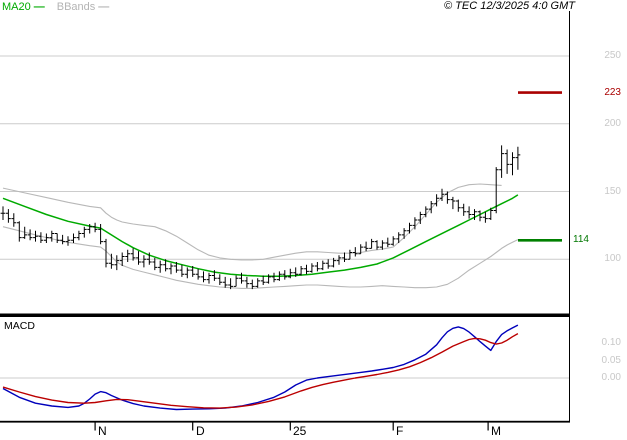  What do you see at coordinates (581, 239) in the screenshot?
I see `support-level-label: 114` at bounding box center [581, 239].